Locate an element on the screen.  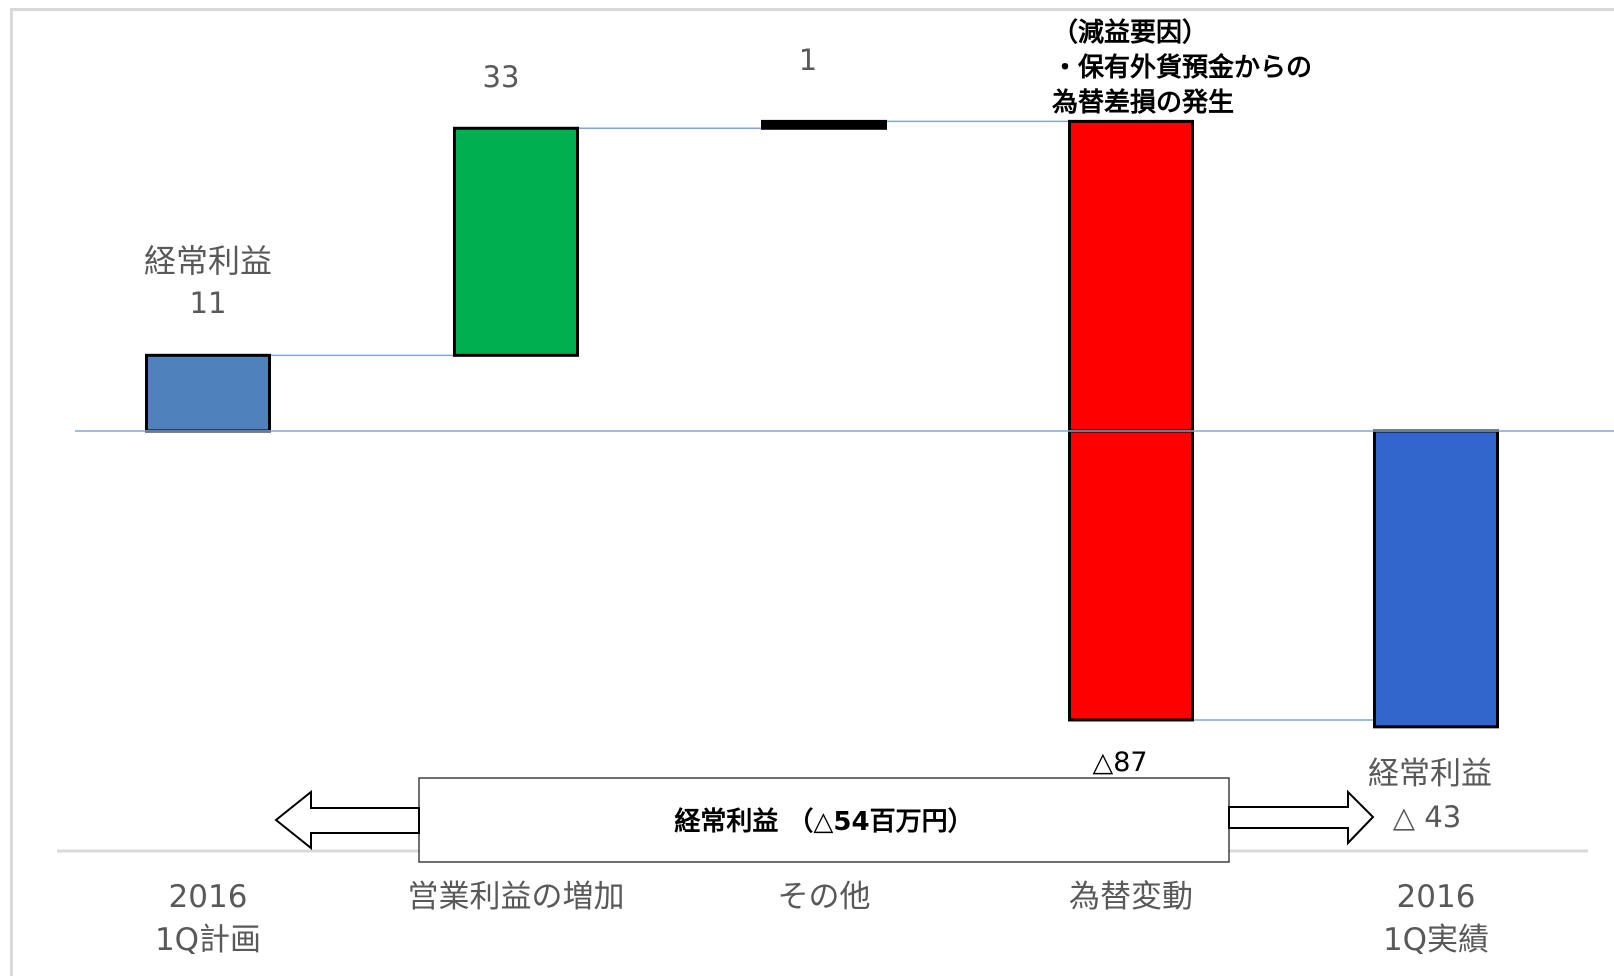
annotation-line-3: 為替差損の発生 is located at coordinates (1143, 102).